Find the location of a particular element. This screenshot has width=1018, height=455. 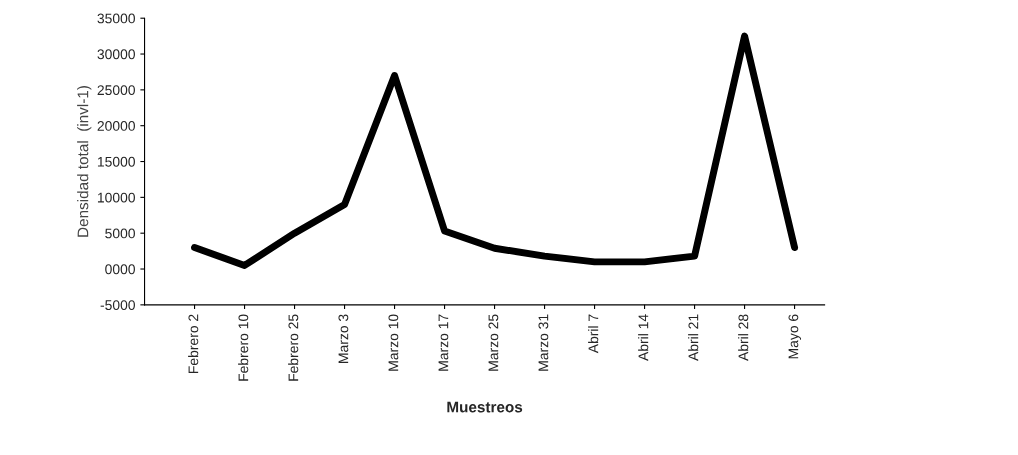

x-axis-title: Muestreos is located at coordinates (485, 407).